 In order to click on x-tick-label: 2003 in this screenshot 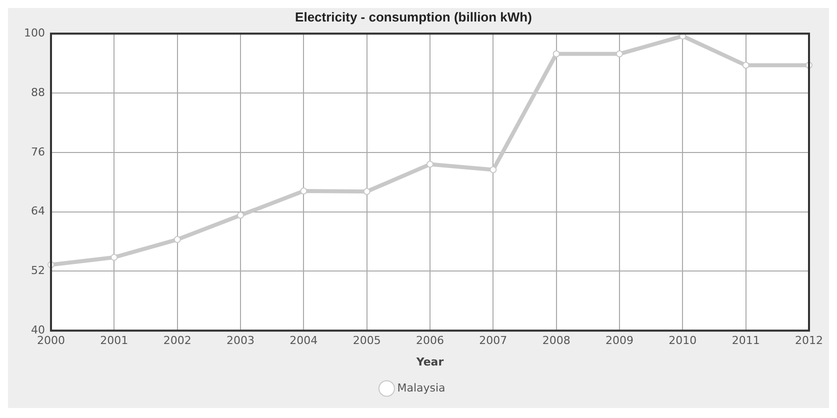, I will do `click(240, 341)`.